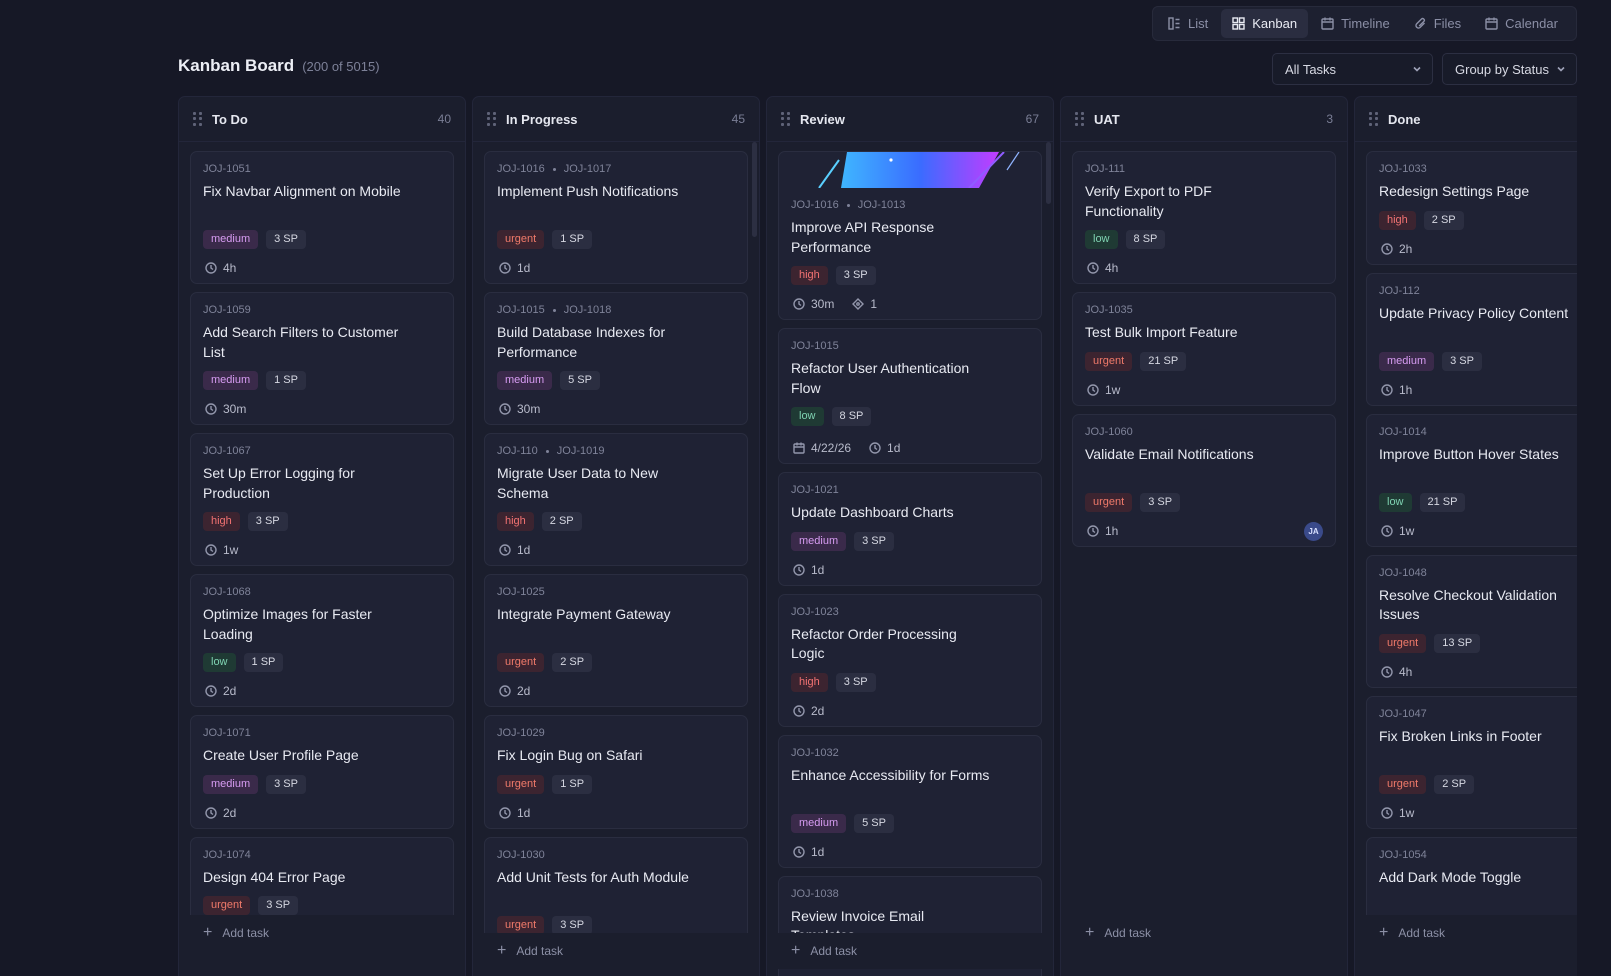 The height and width of the screenshot is (976, 1611). What do you see at coordinates (1403, 431) in the screenshot?
I see `task-id: JOJ-1014` at bounding box center [1403, 431].